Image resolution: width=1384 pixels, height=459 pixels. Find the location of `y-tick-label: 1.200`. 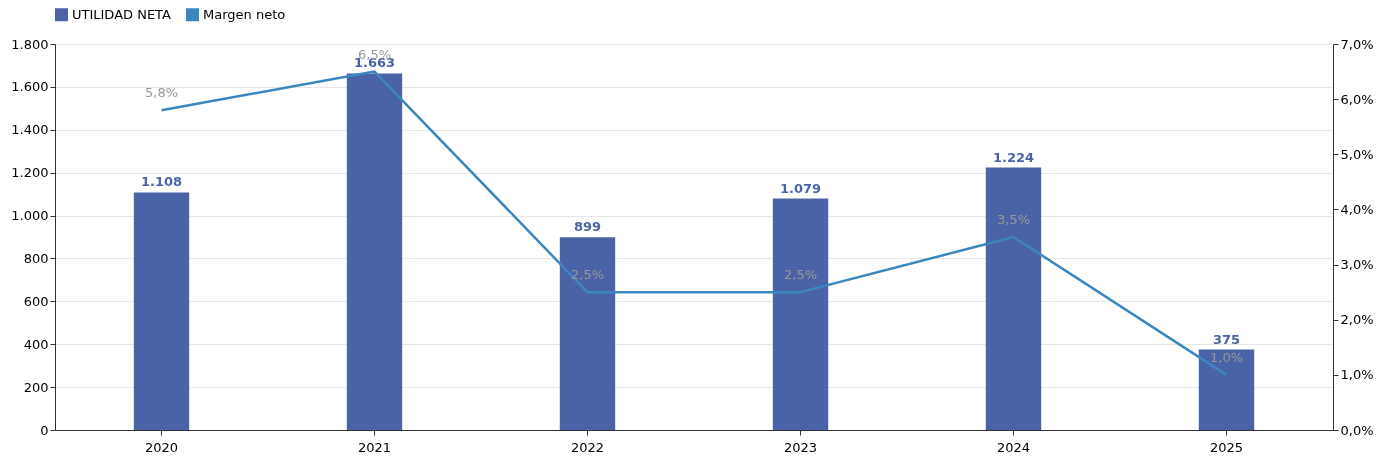

y-tick-label: 1.200 is located at coordinates (30, 173).